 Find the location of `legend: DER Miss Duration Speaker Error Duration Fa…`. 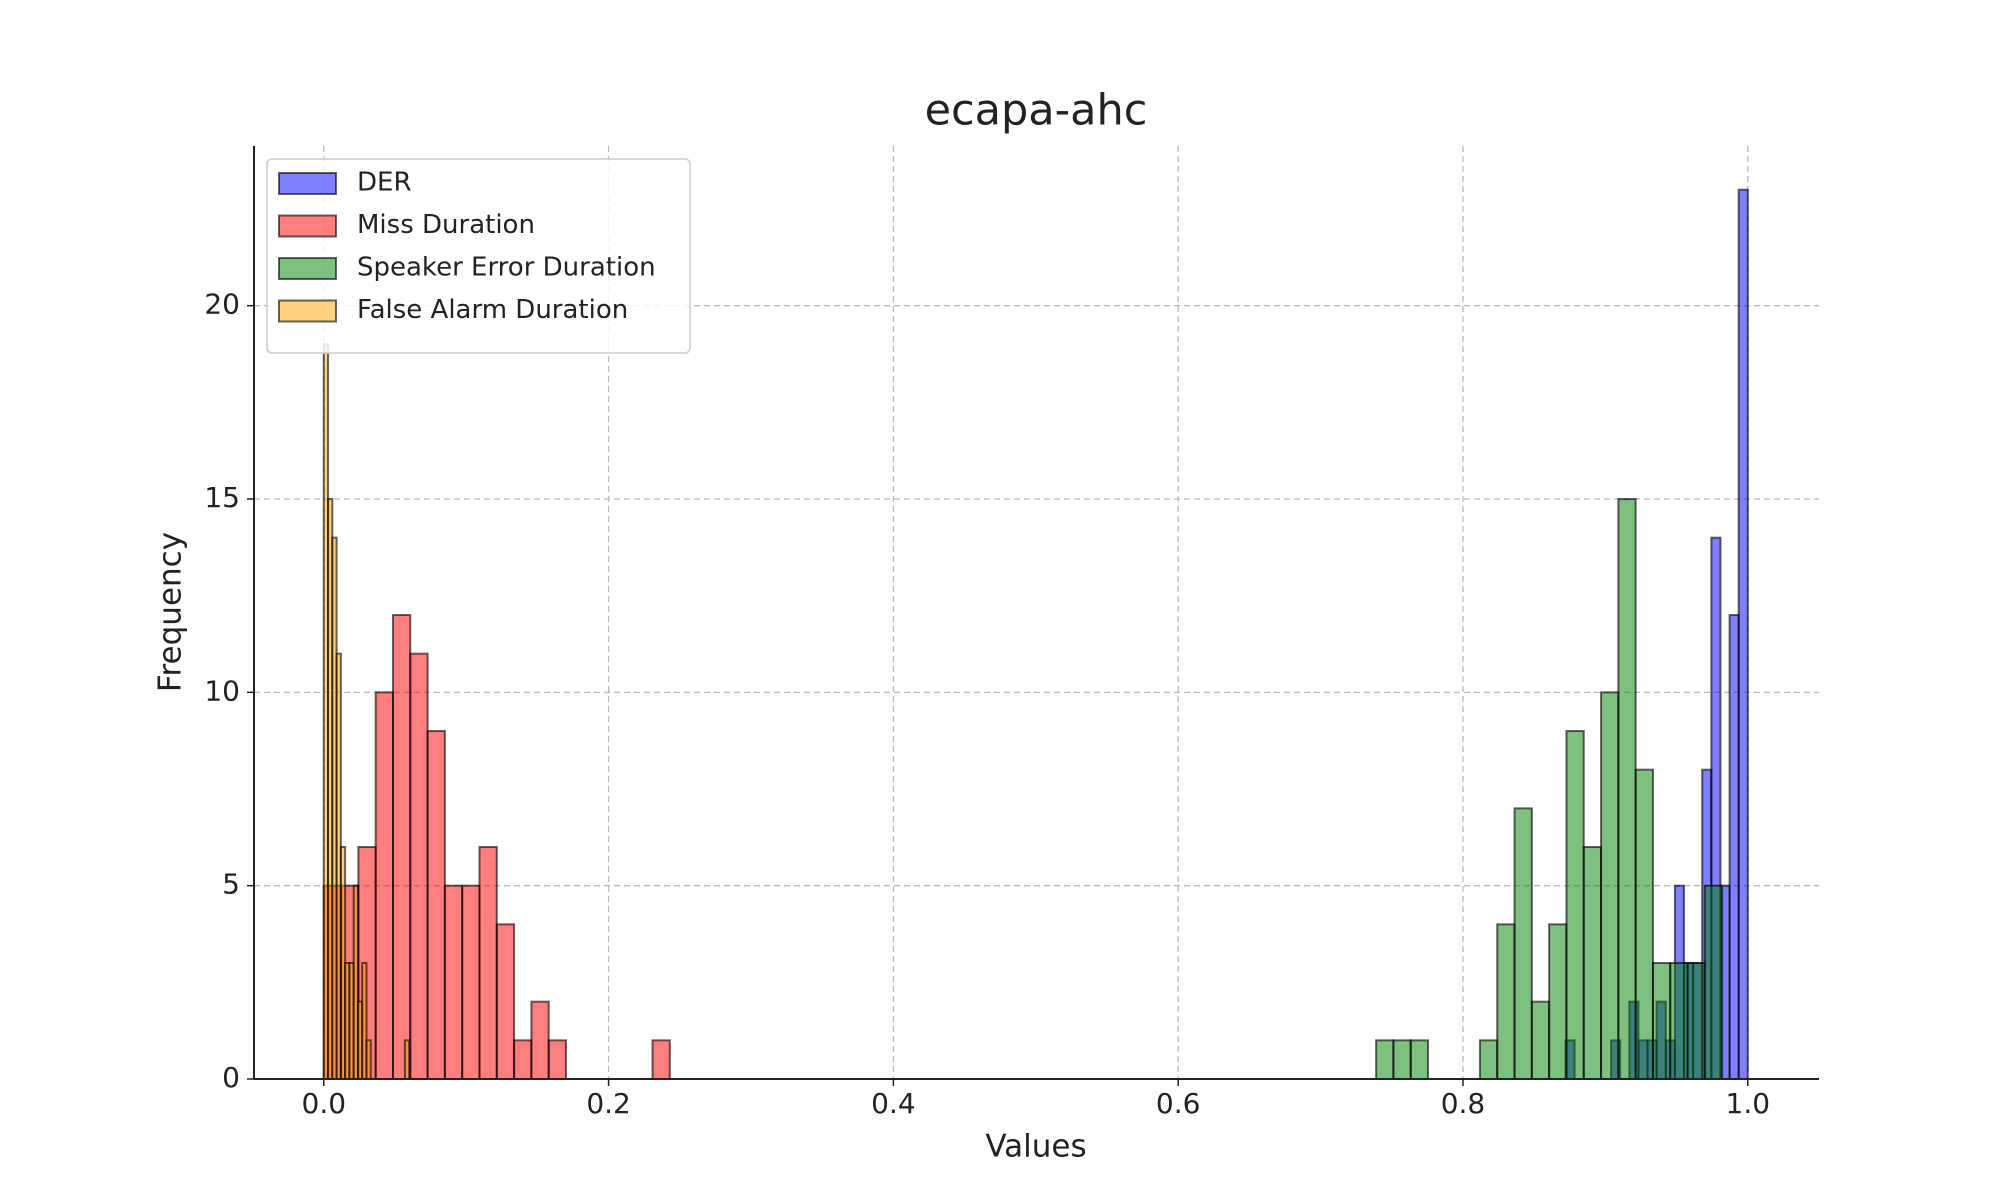

legend: DER Miss Duration Speaker Error Duration Fa… is located at coordinates (478, 256).